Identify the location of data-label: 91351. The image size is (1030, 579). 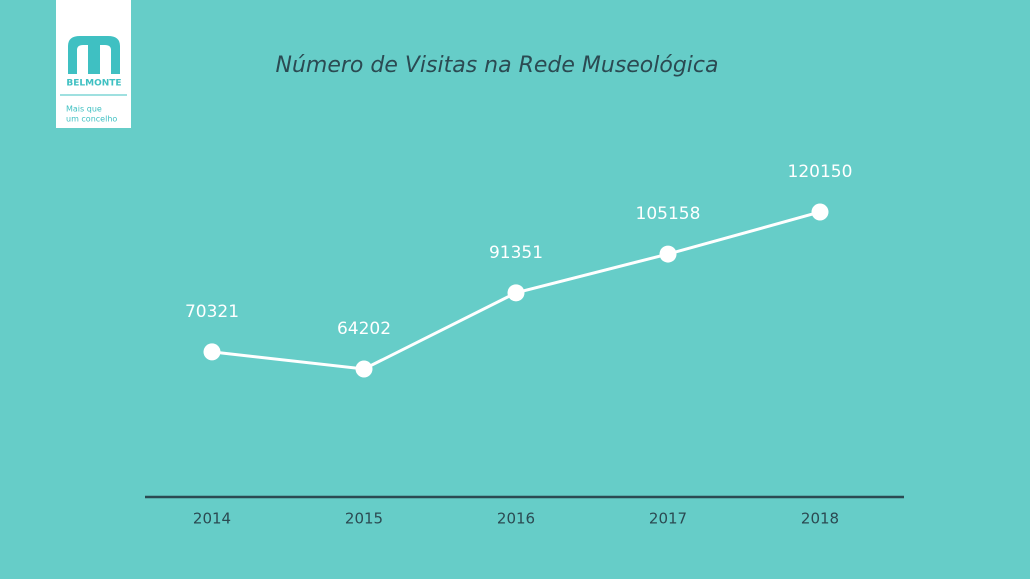
(516, 253).